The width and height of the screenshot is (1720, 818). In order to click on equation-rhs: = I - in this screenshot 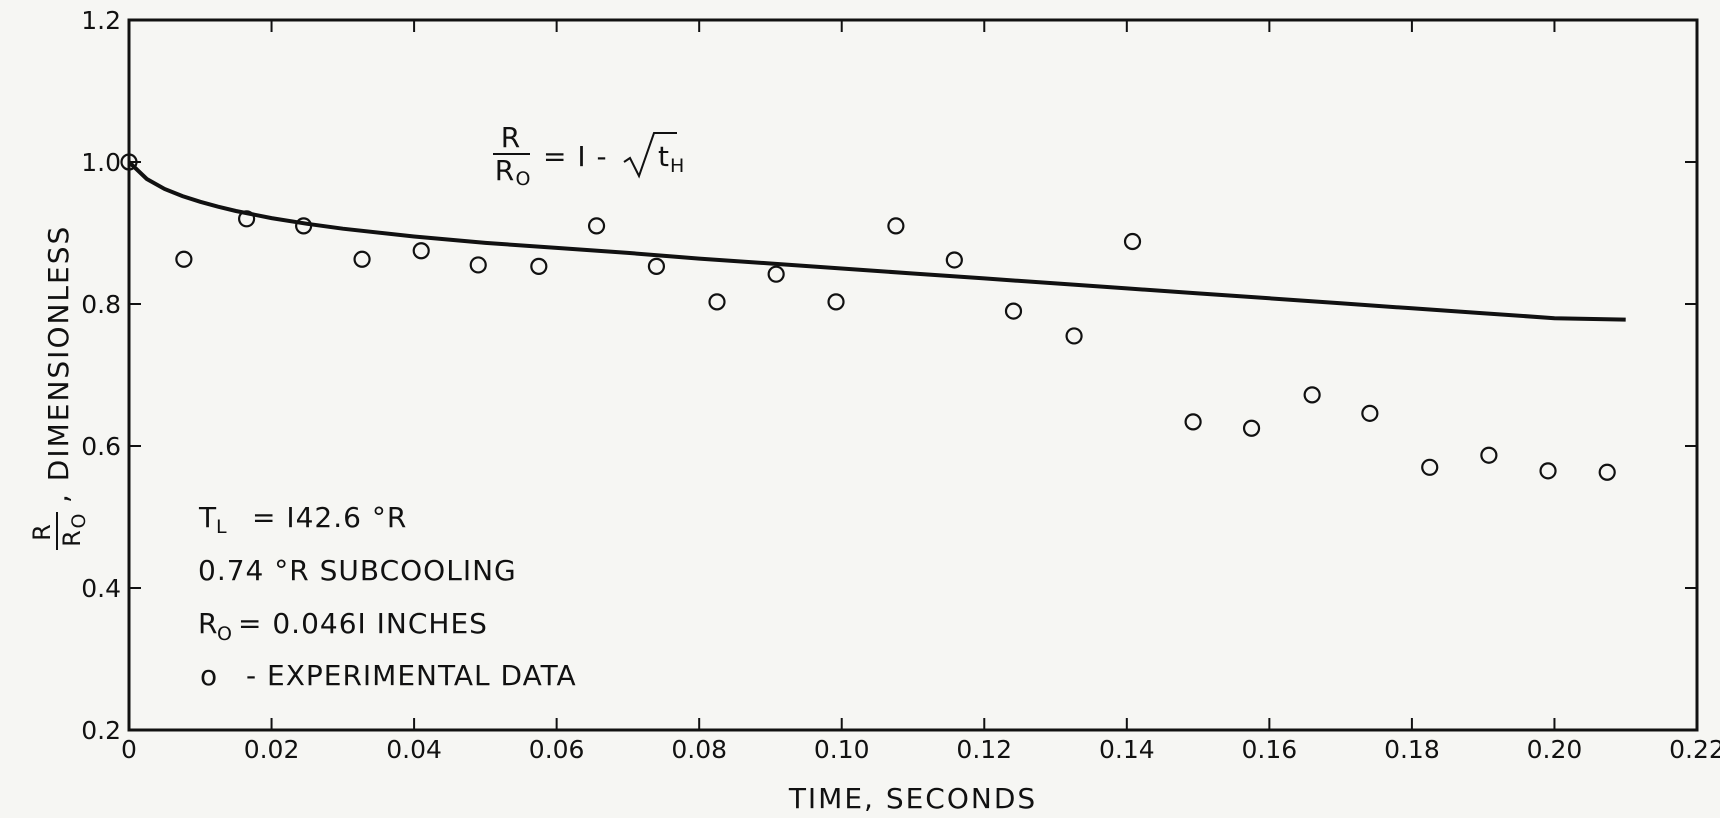, I will do `click(575, 156)`.